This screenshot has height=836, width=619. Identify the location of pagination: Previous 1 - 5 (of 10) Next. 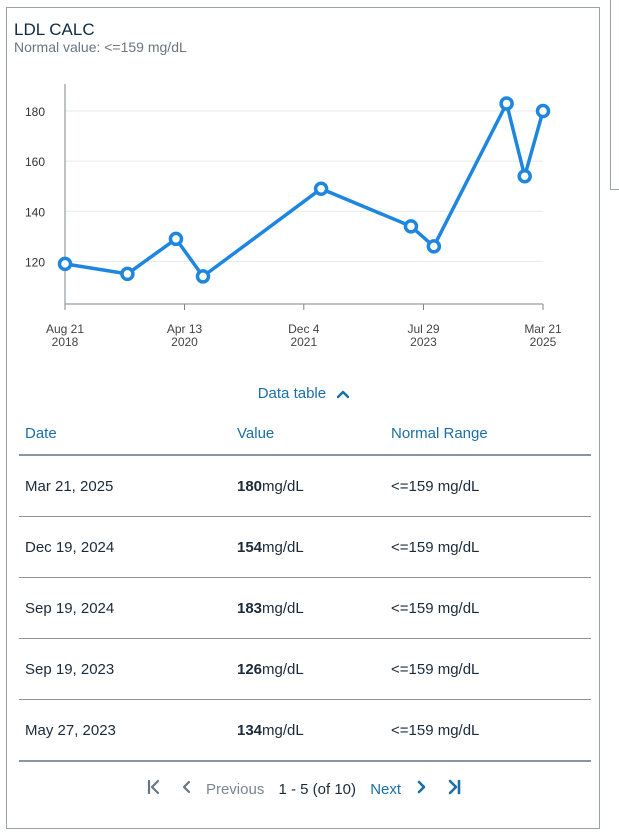
(304, 789).